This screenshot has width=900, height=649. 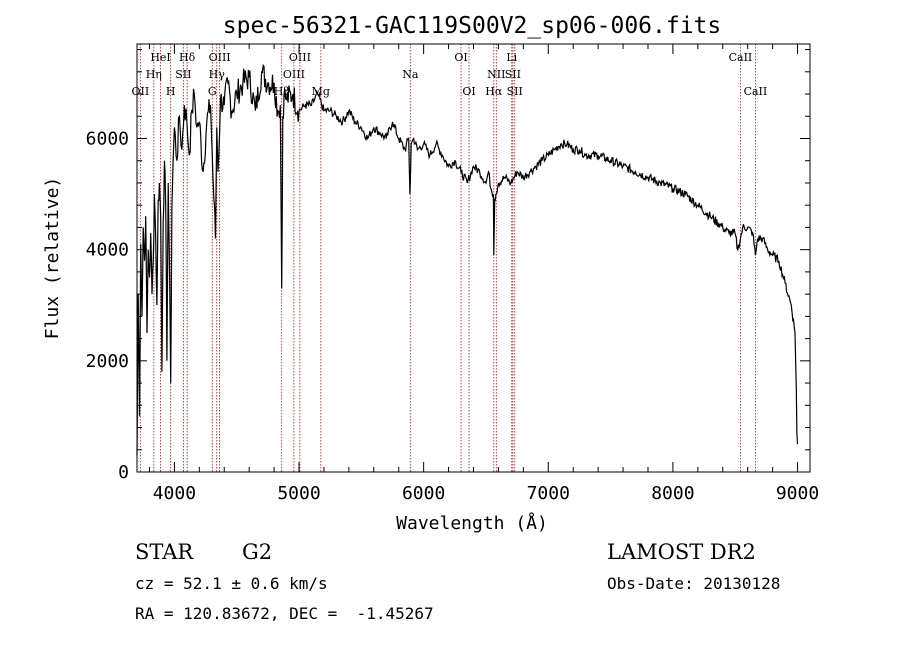 I want to click on y-axis-label: Flux (relative), so click(x=52, y=258).